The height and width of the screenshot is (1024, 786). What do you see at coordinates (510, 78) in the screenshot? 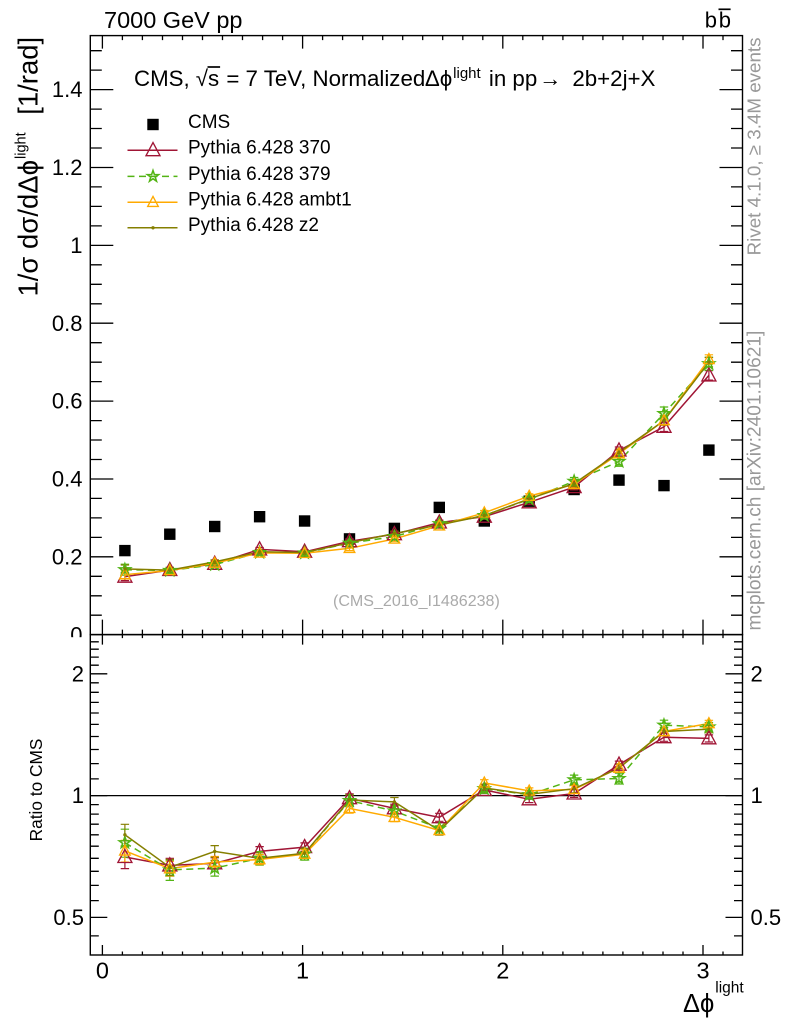
I see `svg-text: in pp` at bounding box center [510, 78].